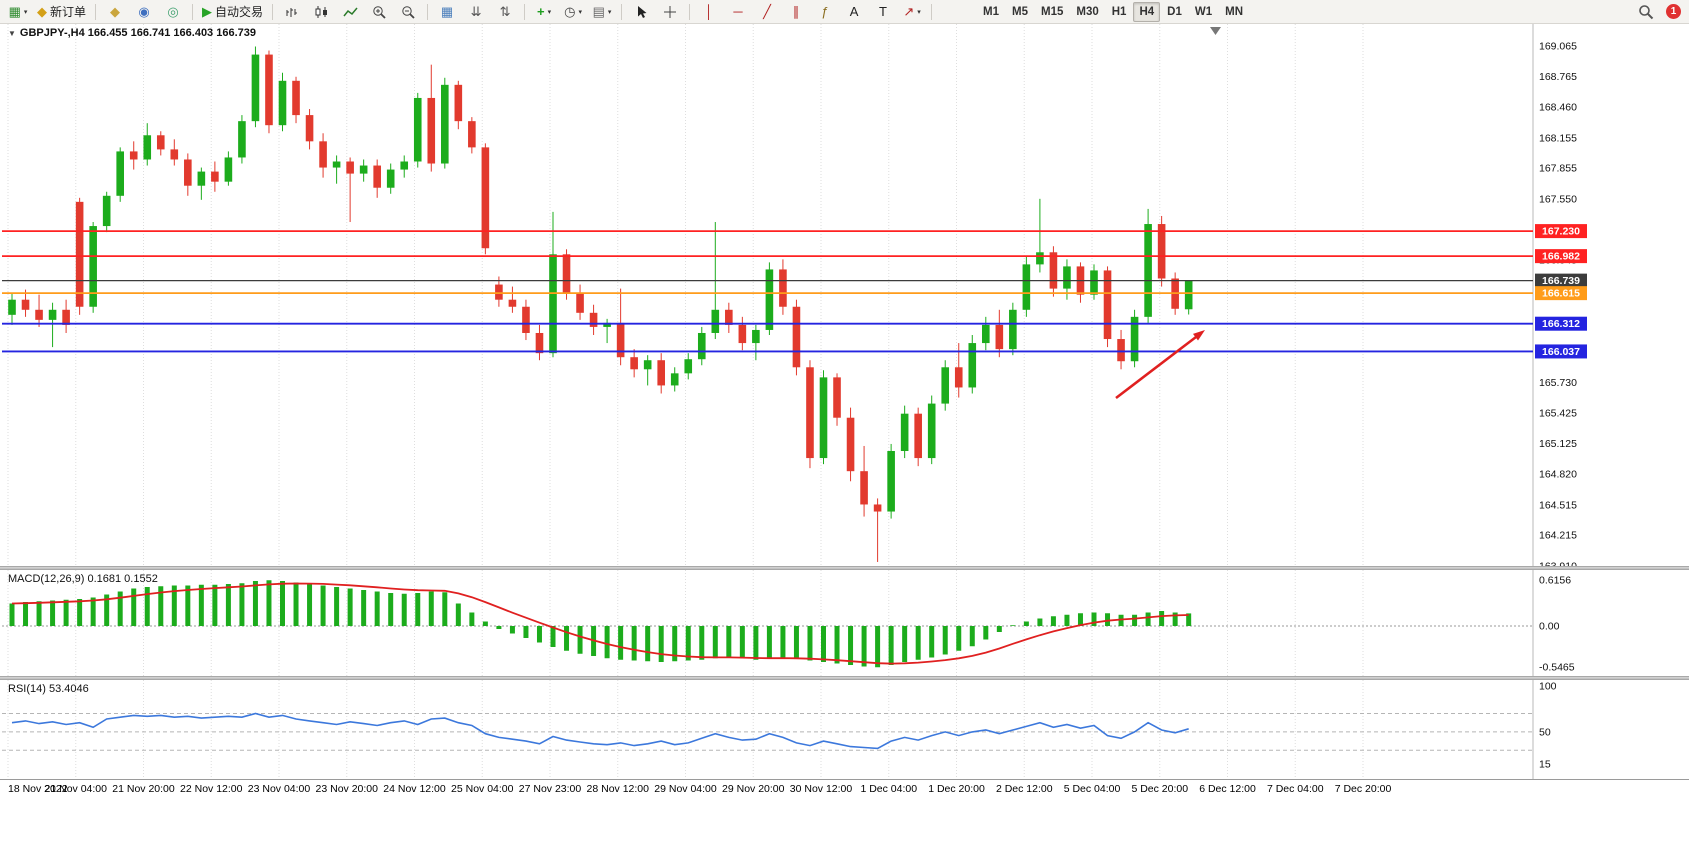 The image size is (1689, 861). Describe the element at coordinates (1160, 365) in the screenshot. I see `trend-arrow-annotation` at that location.